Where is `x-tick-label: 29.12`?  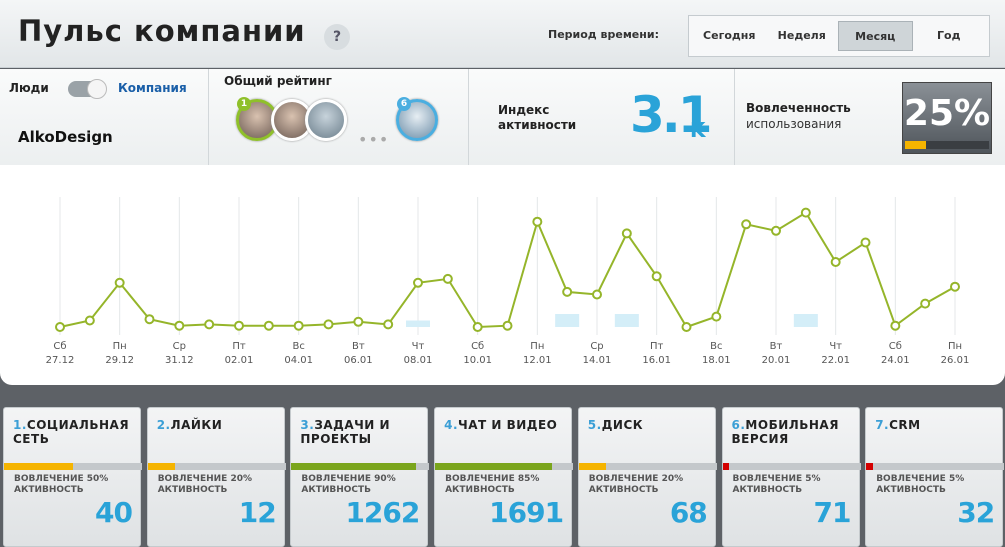 x-tick-label: 29.12 is located at coordinates (119, 360).